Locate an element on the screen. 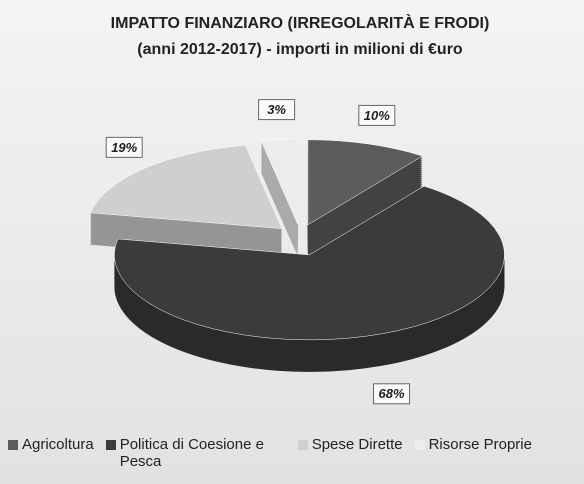 The image size is (584, 484). legend-item: Politica di Coesione e Pesca is located at coordinates (195, 453).